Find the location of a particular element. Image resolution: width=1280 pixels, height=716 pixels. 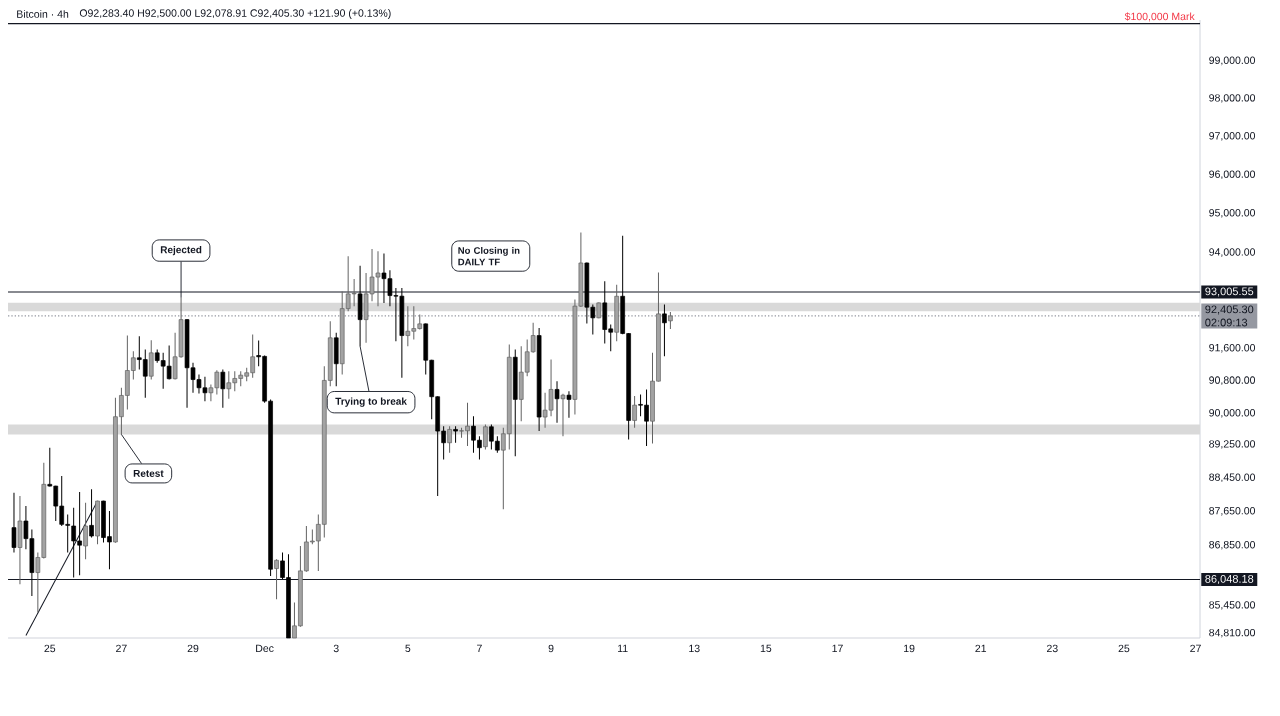

y-tick-label: 85,450.00 is located at coordinates (1232, 605).